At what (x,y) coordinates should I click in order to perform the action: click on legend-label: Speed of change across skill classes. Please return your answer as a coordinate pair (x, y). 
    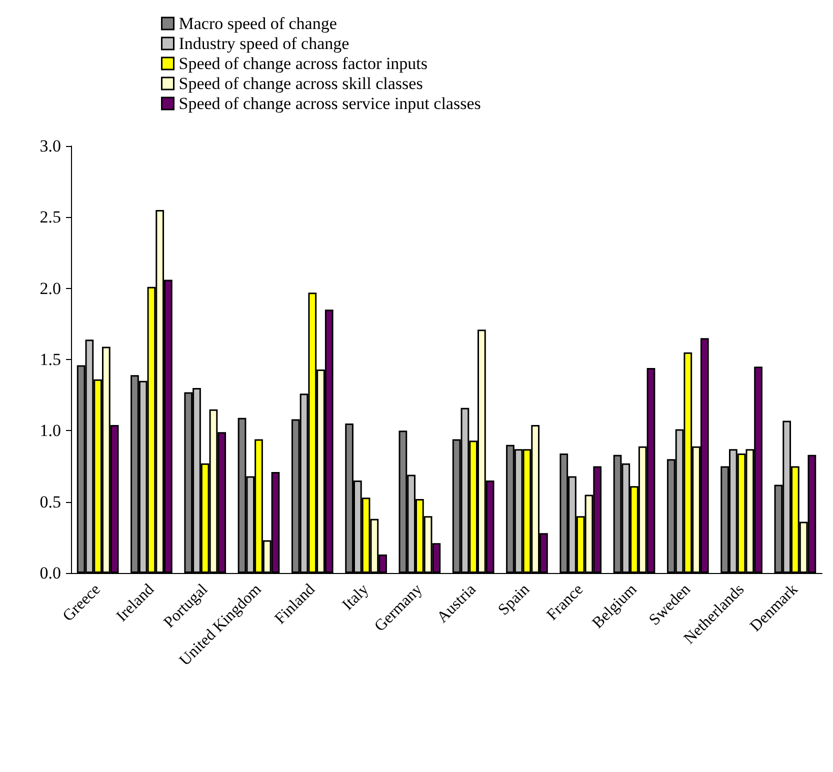
    Looking at the image, I should click on (300, 83).